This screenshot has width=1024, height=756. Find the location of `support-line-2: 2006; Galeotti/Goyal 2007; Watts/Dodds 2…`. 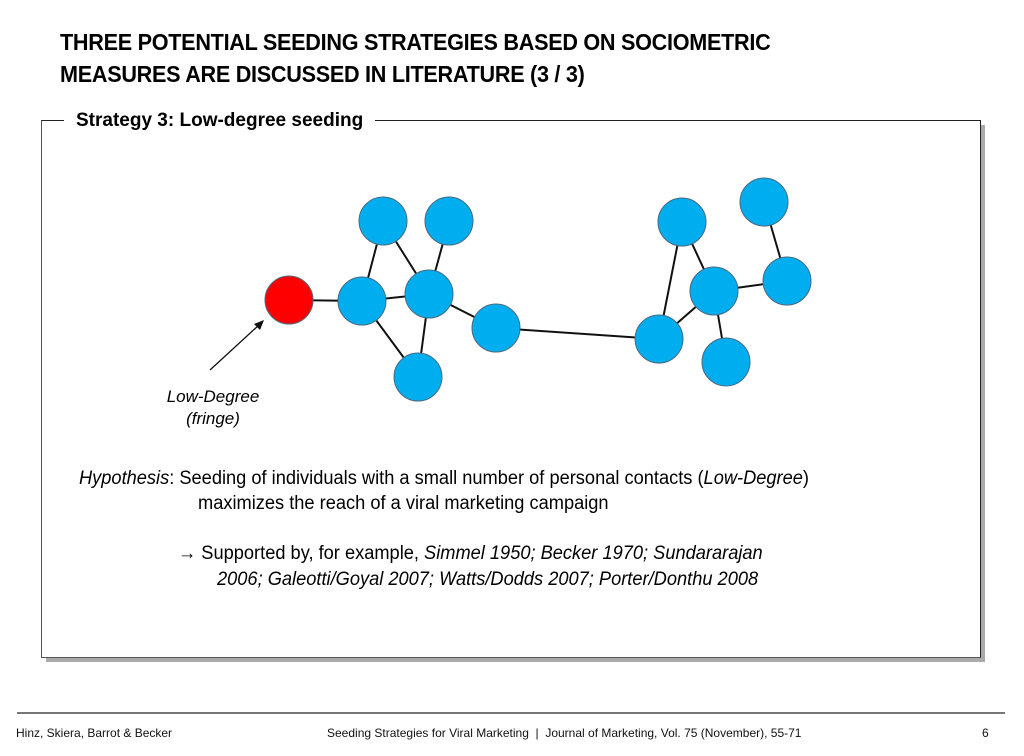

support-line-2: 2006; Galeotti/Goyal 2007; Watts/Dodds 2… is located at coordinates (488, 579).